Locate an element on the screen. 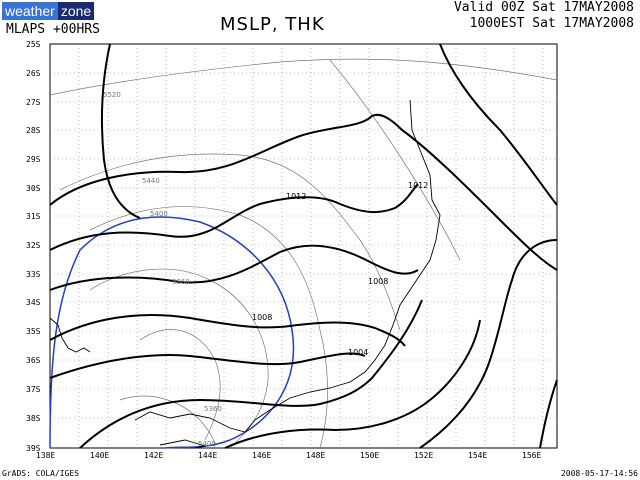 This screenshot has height=480, width=640. lon-tick-label: 140E is located at coordinates (99, 455).